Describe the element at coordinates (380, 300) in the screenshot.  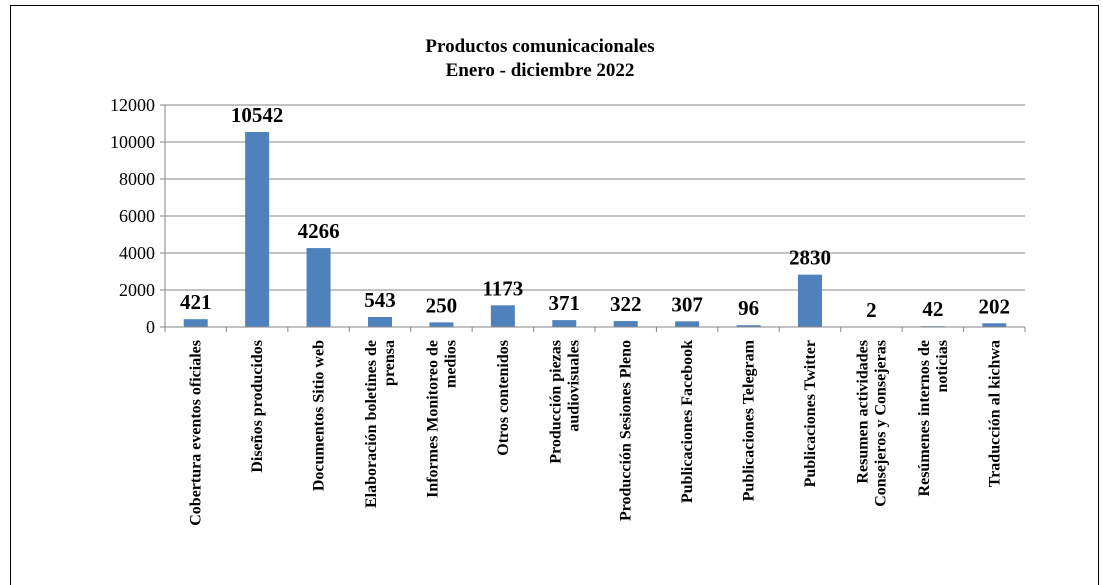
I see `data-label: 543` at that location.